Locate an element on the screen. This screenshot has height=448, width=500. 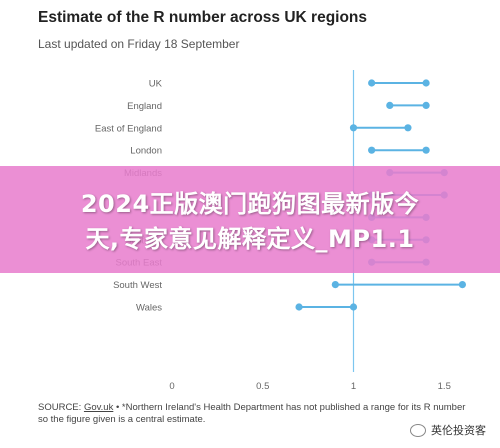
promo-line-1: 2024正版澳门跑狗图最新版今 is located at coordinates (250, 204).